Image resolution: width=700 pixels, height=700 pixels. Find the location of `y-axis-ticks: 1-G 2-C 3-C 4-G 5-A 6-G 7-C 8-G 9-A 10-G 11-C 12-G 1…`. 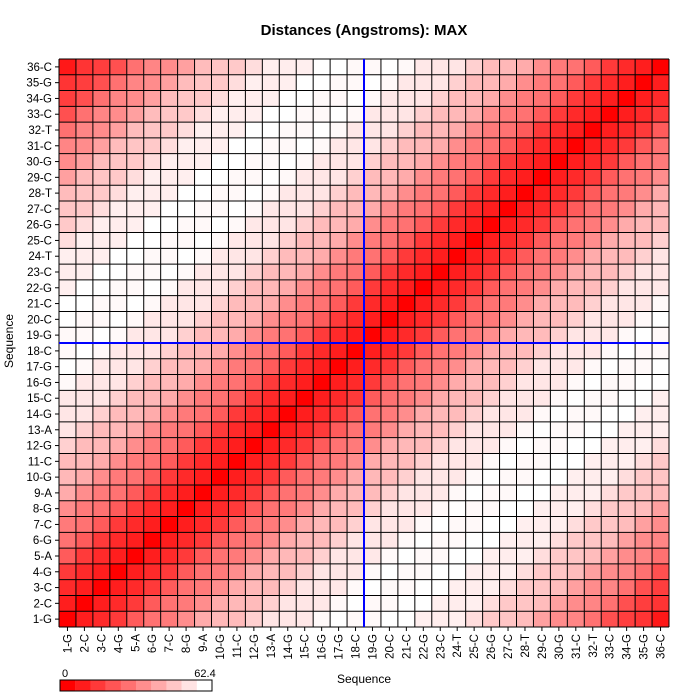

y-axis-ticks: 1-G 2-C 3-C 4-G 5-A 6-G 7-C 8-G 9-A 10-G 11-C 12-G 1… is located at coordinates (42, 344).